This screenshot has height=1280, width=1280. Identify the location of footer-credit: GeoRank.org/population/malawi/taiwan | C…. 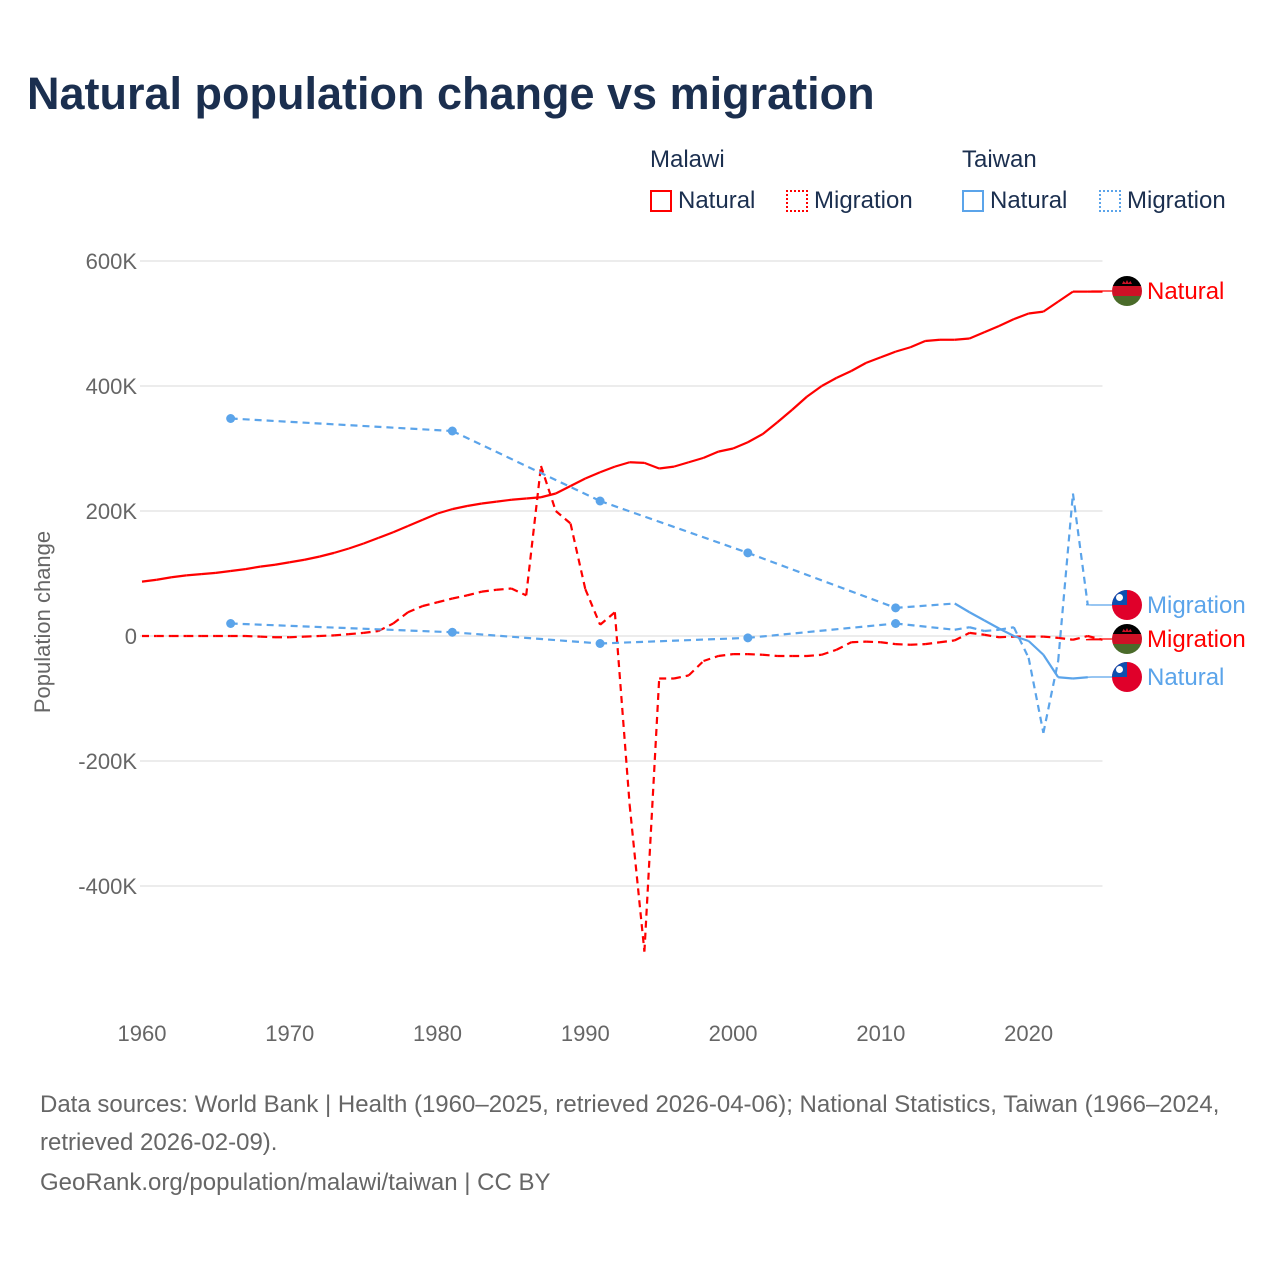
(295, 1182).